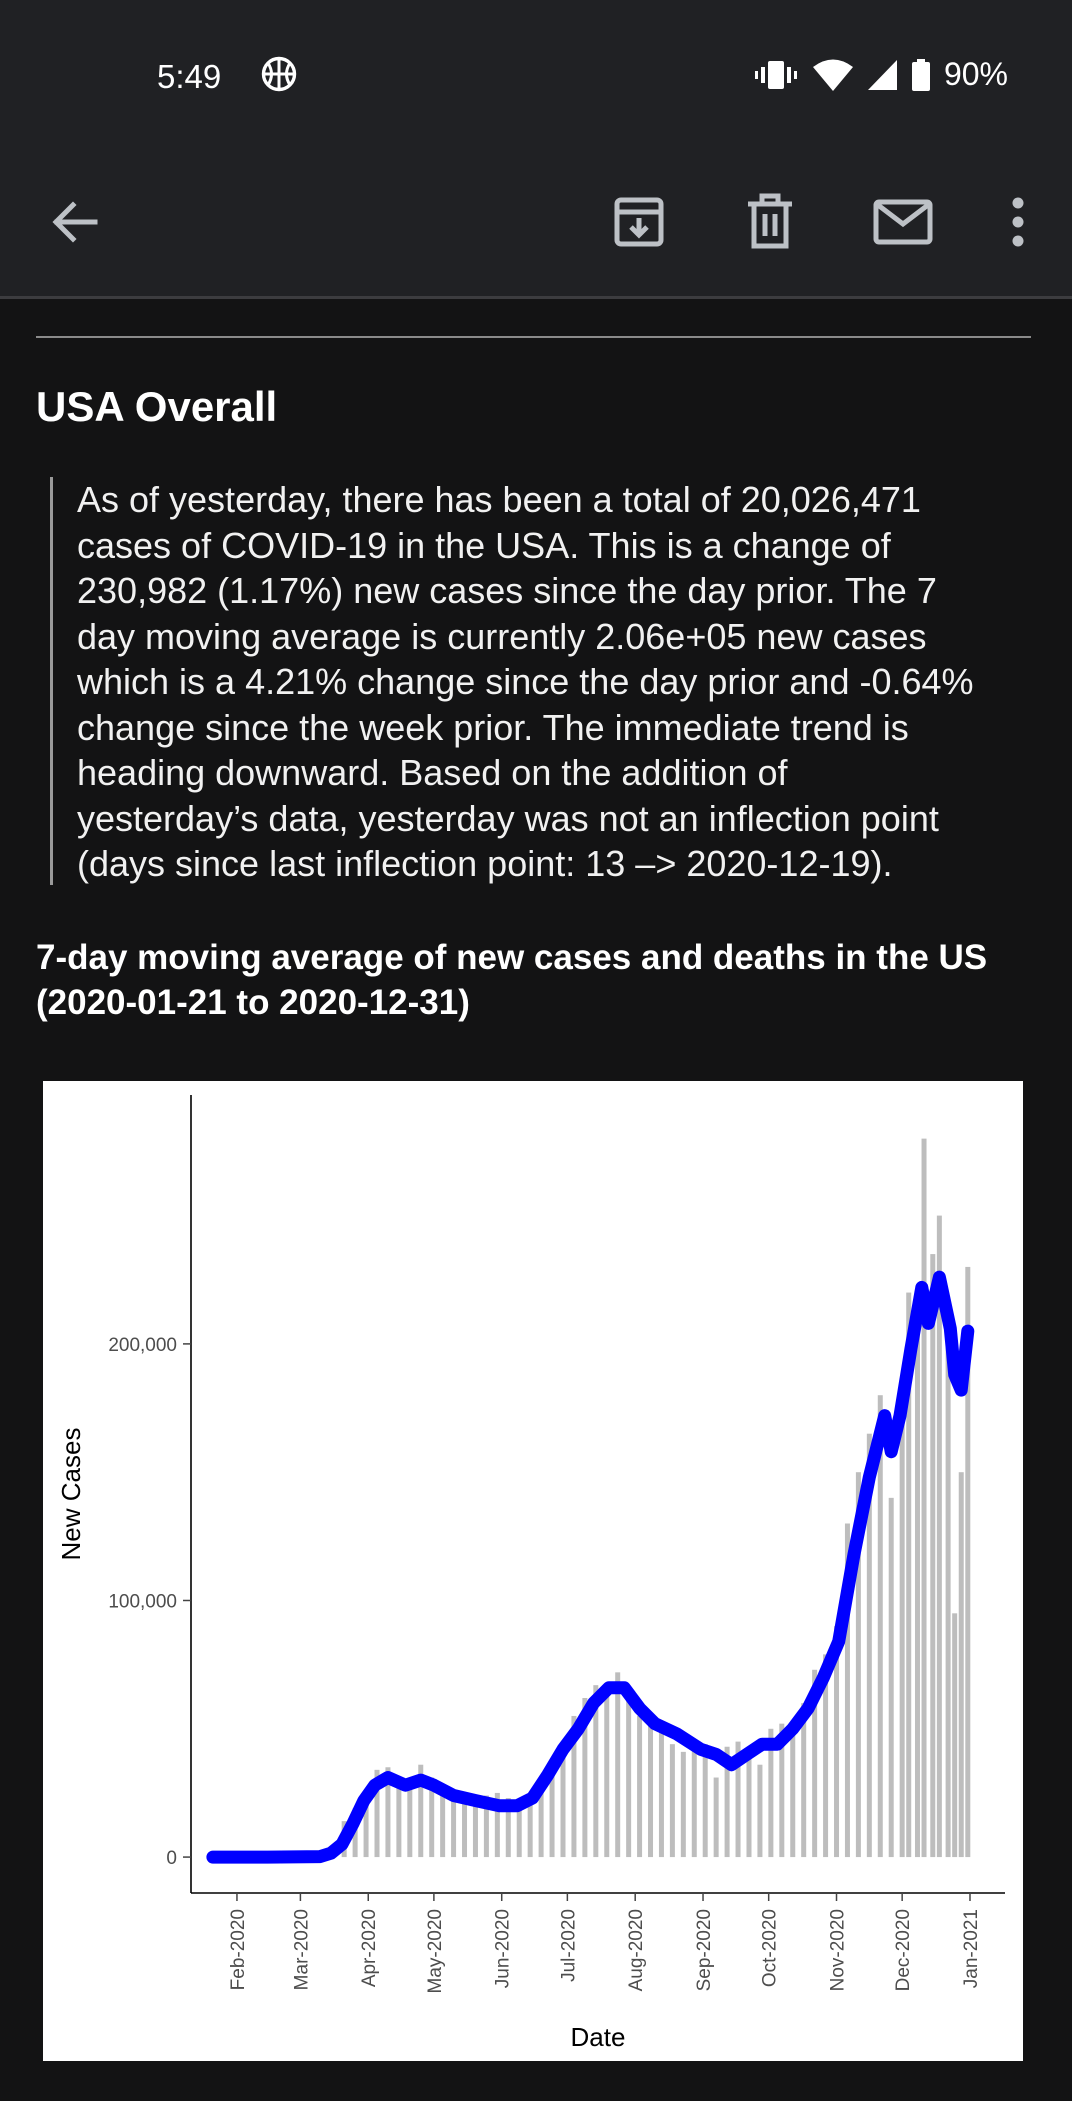  I want to click on y-tick-label: 100,000, so click(142, 1601).